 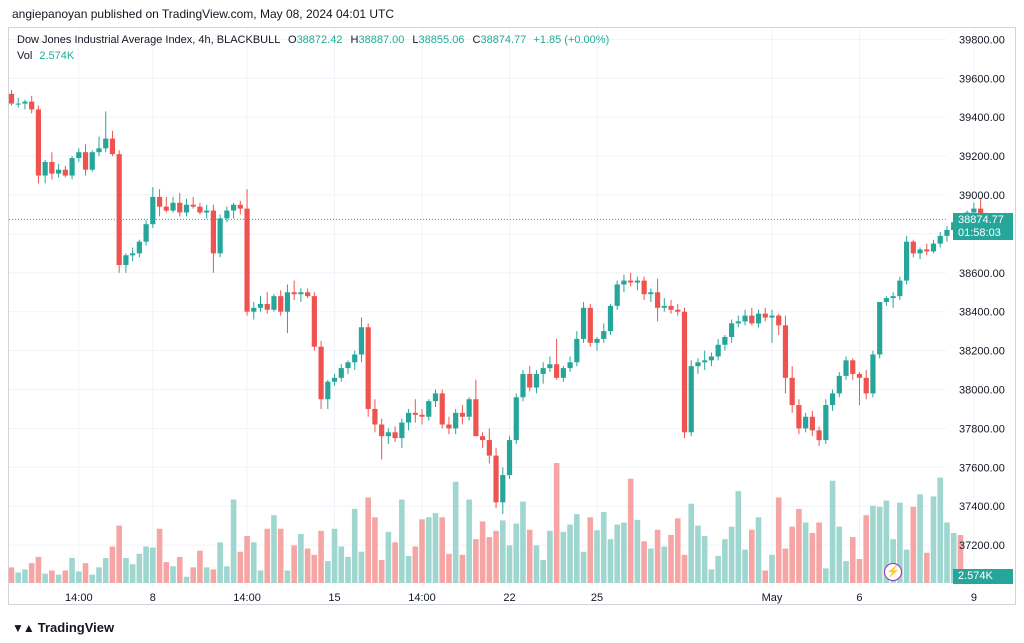 What do you see at coordinates (441, 40) in the screenshot?
I see `legend-low: 38855.06` at bounding box center [441, 40].